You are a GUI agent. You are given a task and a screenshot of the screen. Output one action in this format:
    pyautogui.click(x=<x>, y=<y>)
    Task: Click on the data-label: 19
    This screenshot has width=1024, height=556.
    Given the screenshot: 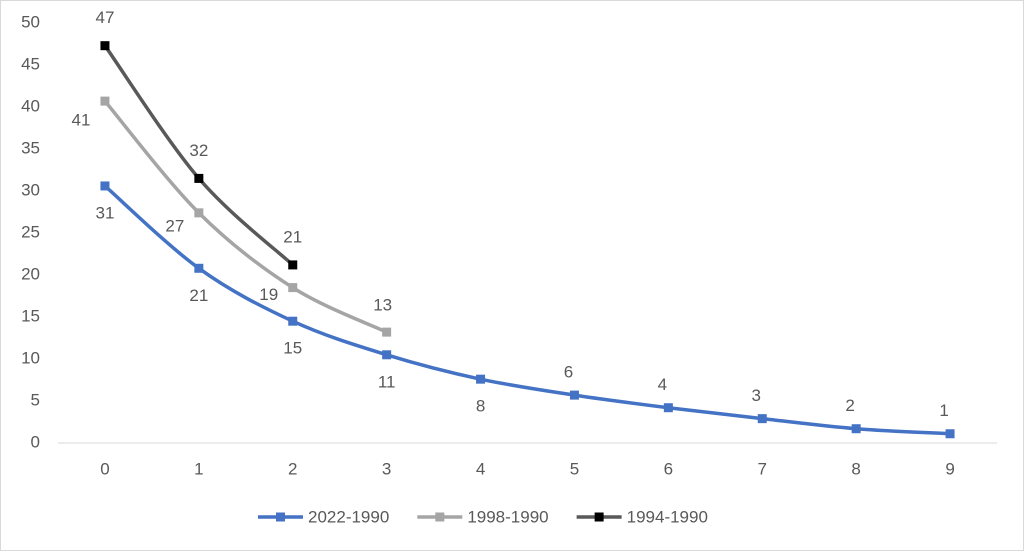 What is the action you would take?
    pyautogui.click(x=268, y=294)
    